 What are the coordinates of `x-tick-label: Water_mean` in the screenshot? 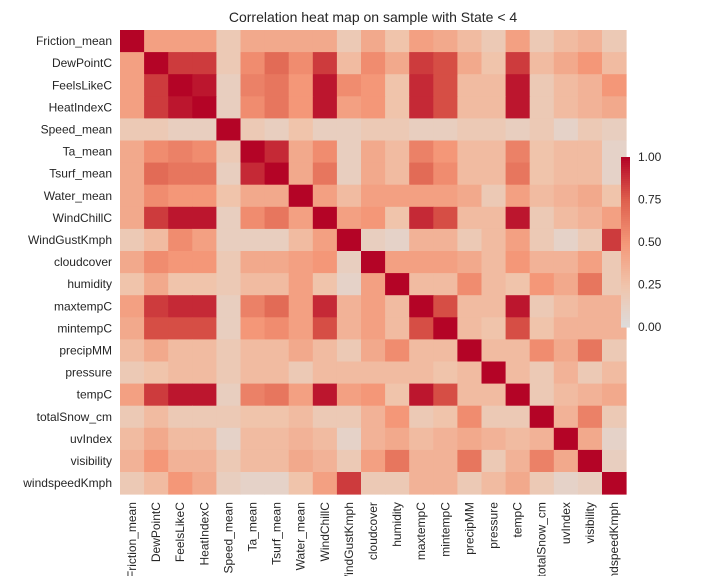 It's located at (301, 536).